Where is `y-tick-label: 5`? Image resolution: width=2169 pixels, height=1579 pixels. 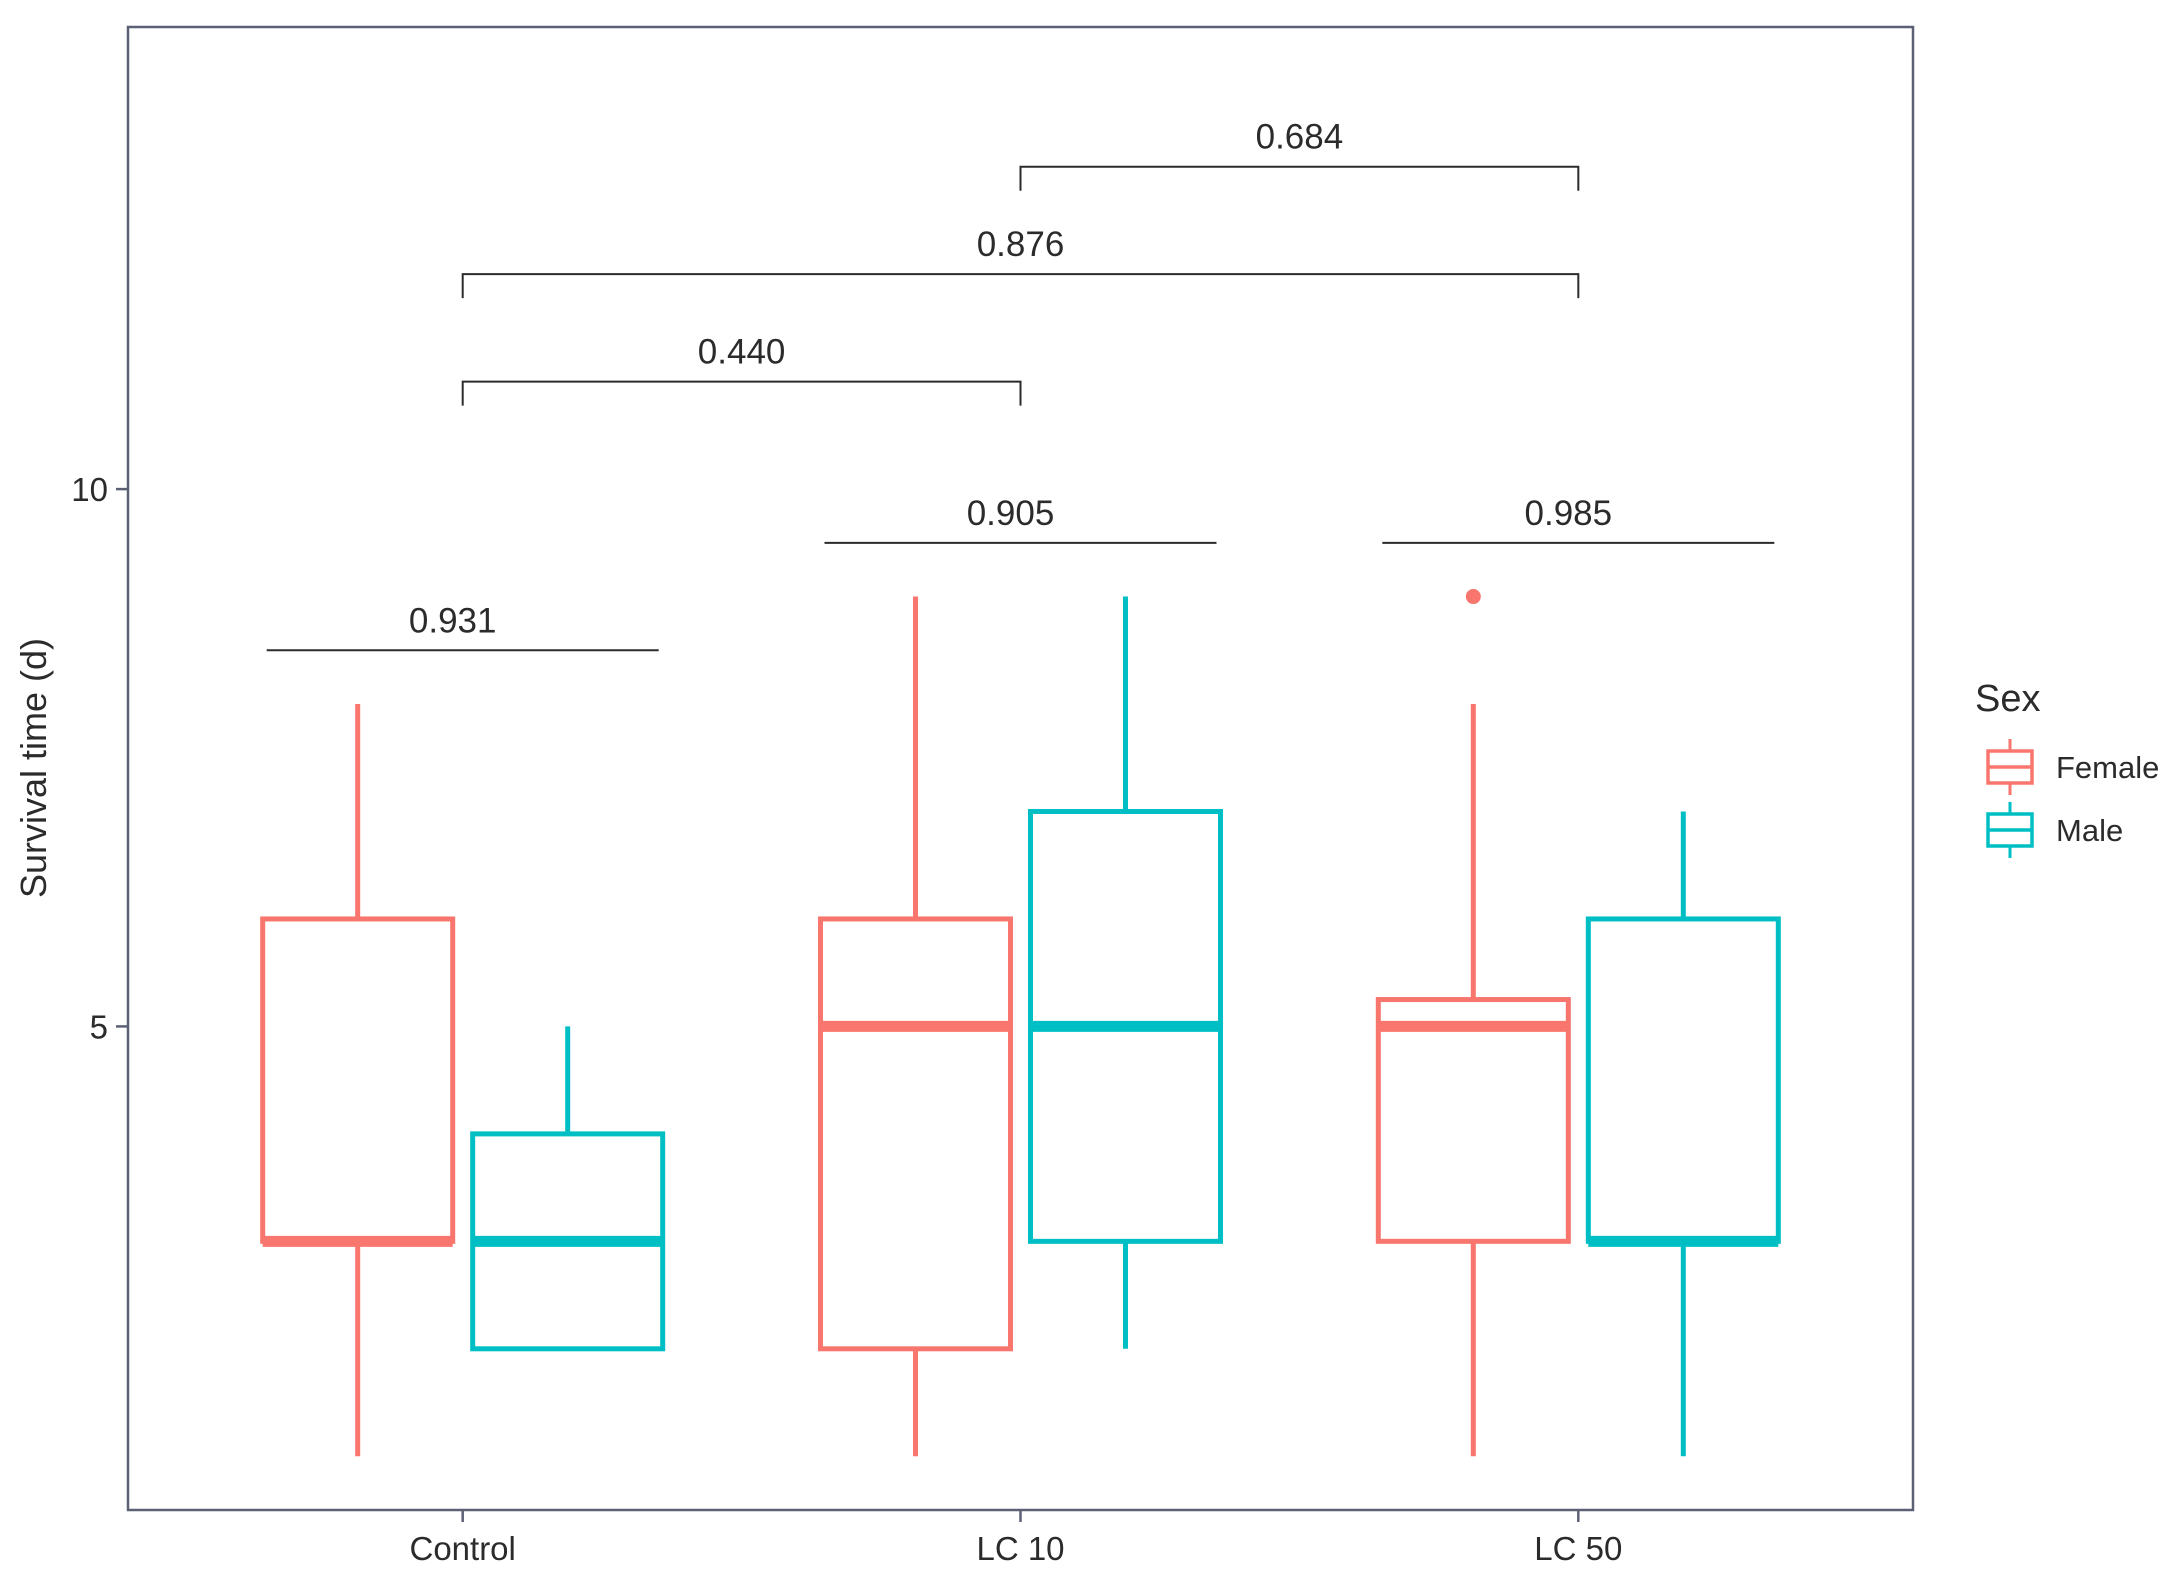 y-tick-label: 5 is located at coordinates (99, 1026).